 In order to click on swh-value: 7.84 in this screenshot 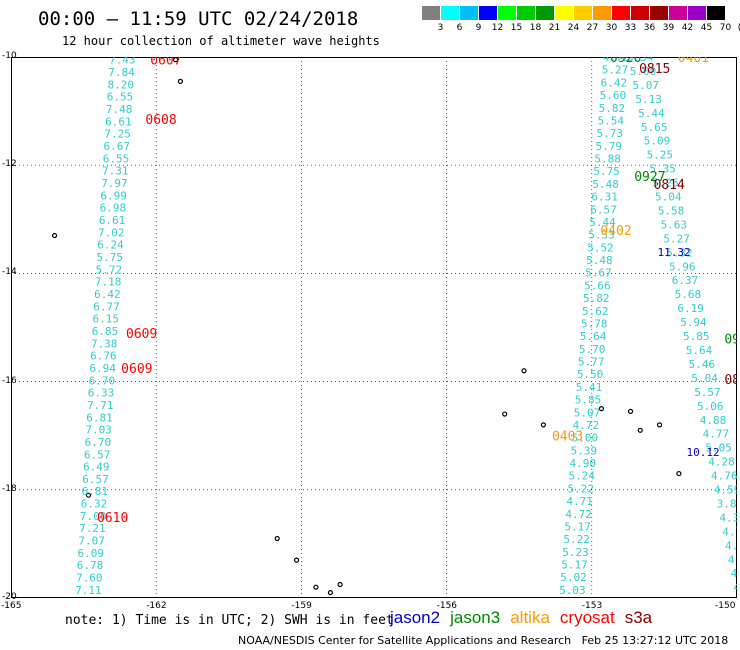, I will do `click(121, 72)`.